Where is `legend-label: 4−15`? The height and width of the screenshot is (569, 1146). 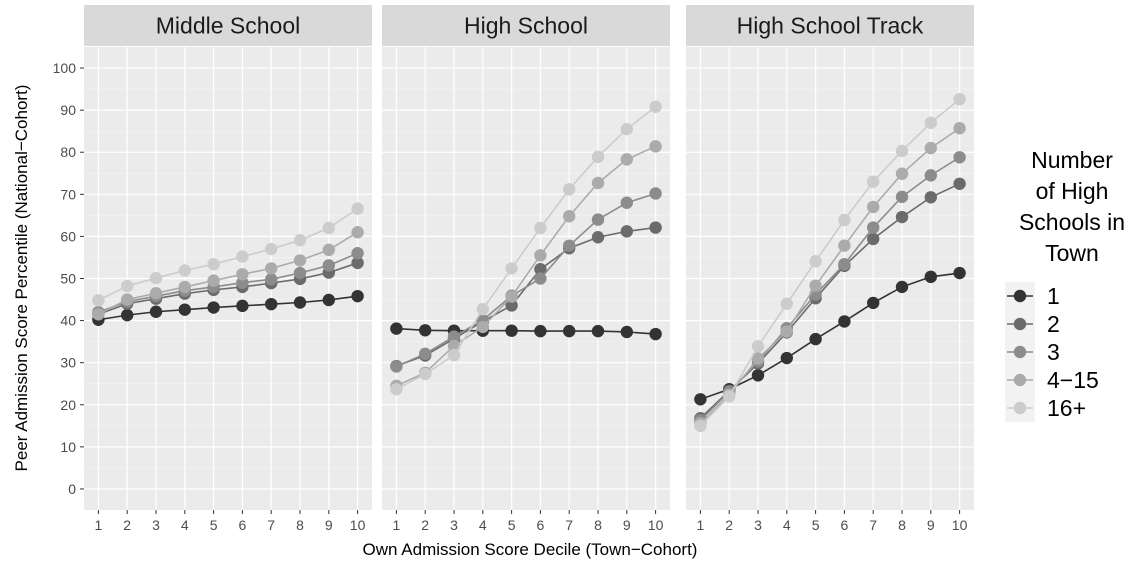
legend-label: 4−15 is located at coordinates (1073, 380).